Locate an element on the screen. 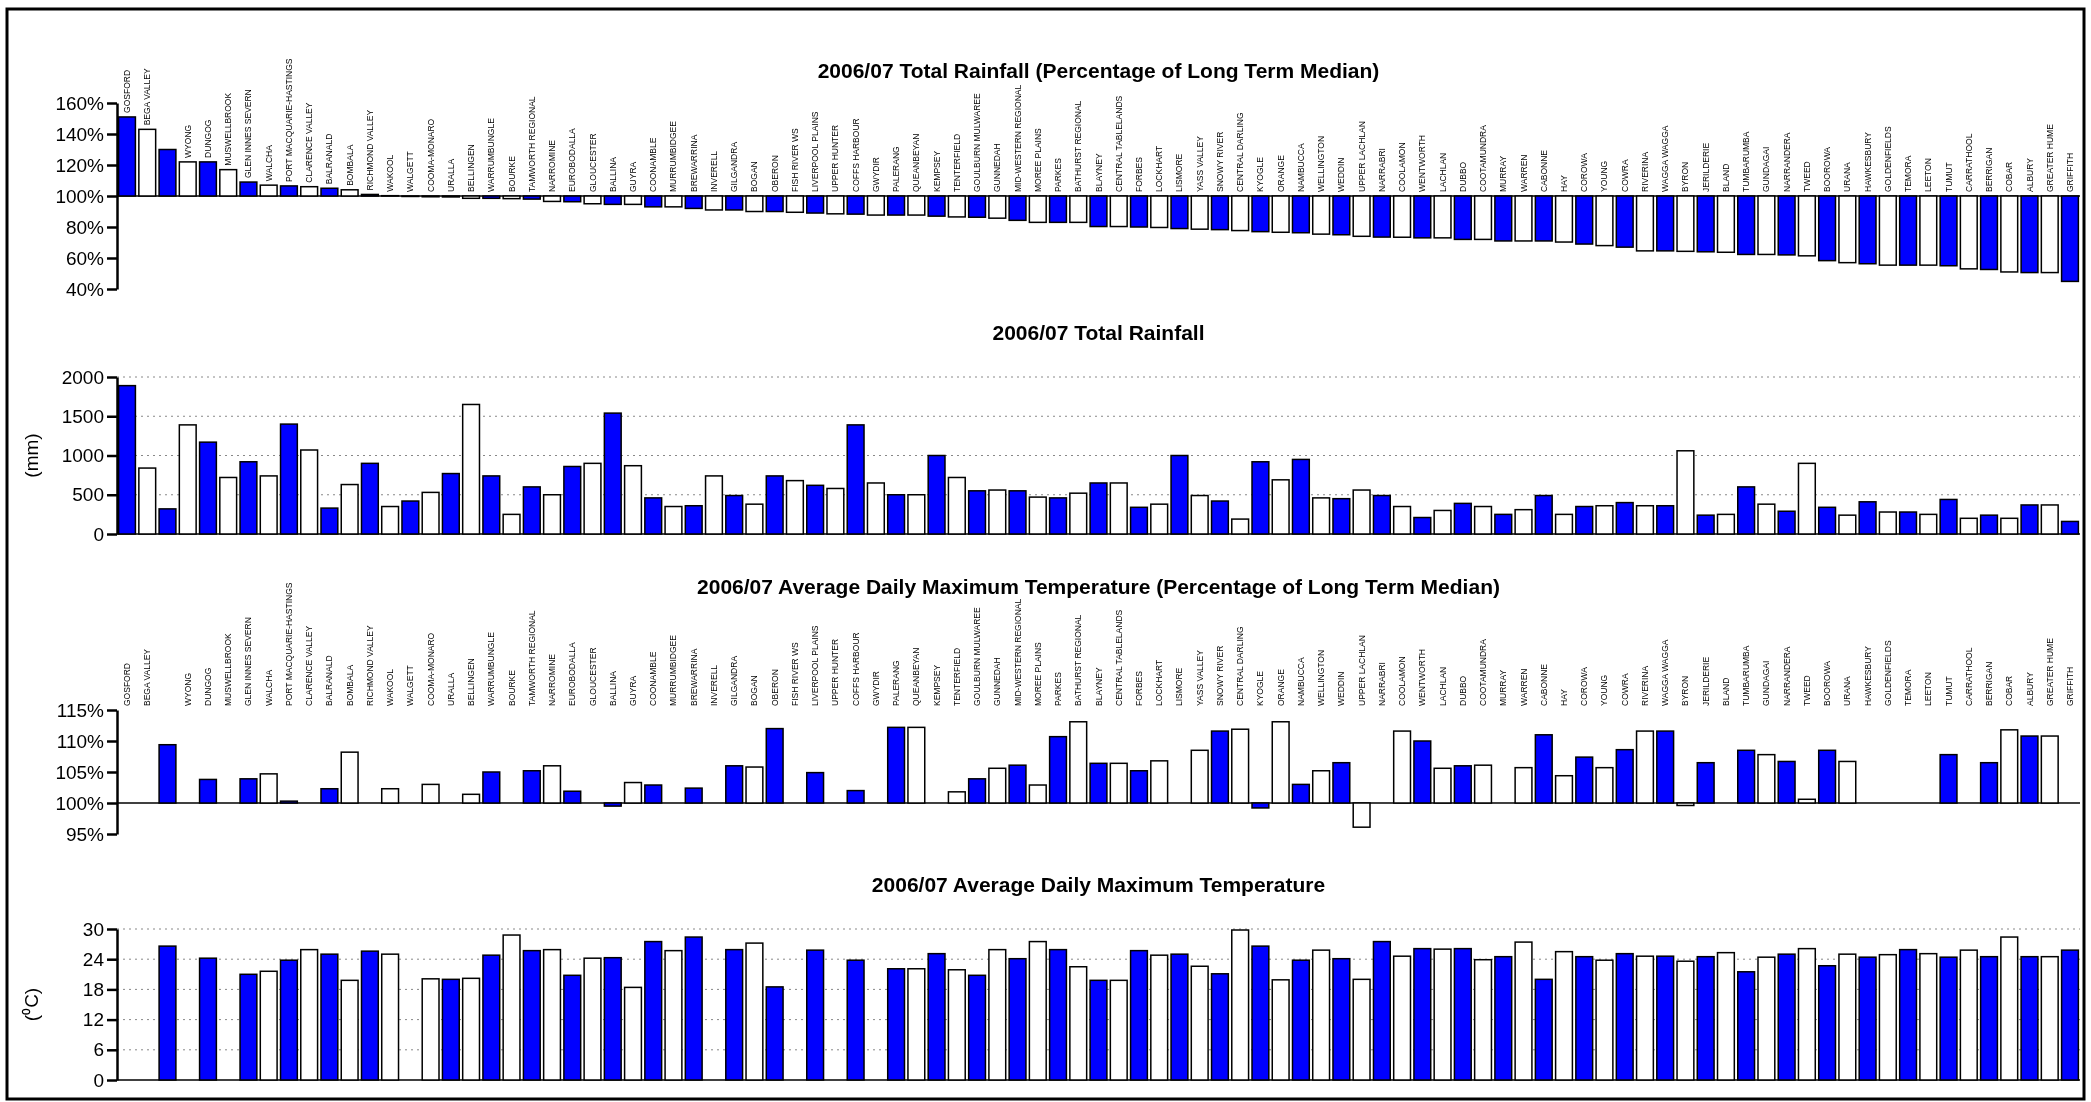  y-tick-label: 115% is located at coordinates (80, 710).